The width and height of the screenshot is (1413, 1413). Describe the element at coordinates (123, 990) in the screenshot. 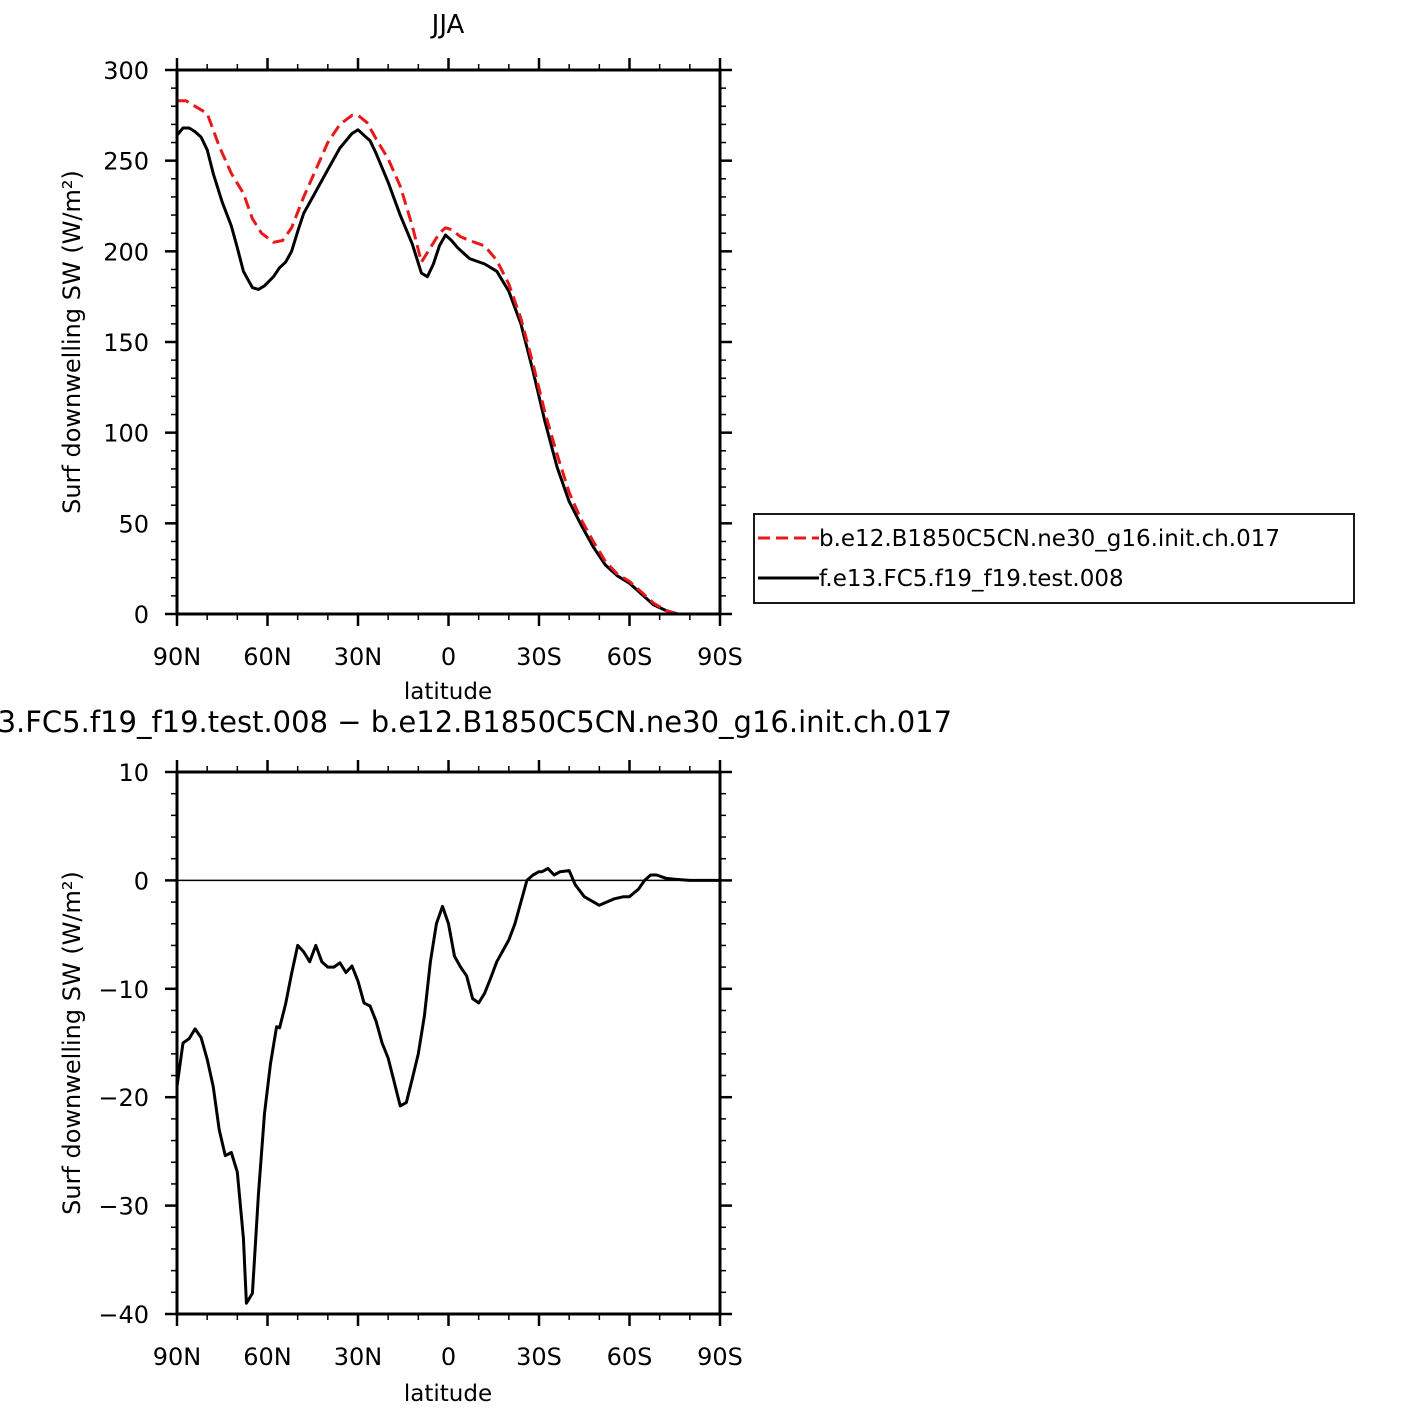

I see `y-tick-label: −10` at that location.